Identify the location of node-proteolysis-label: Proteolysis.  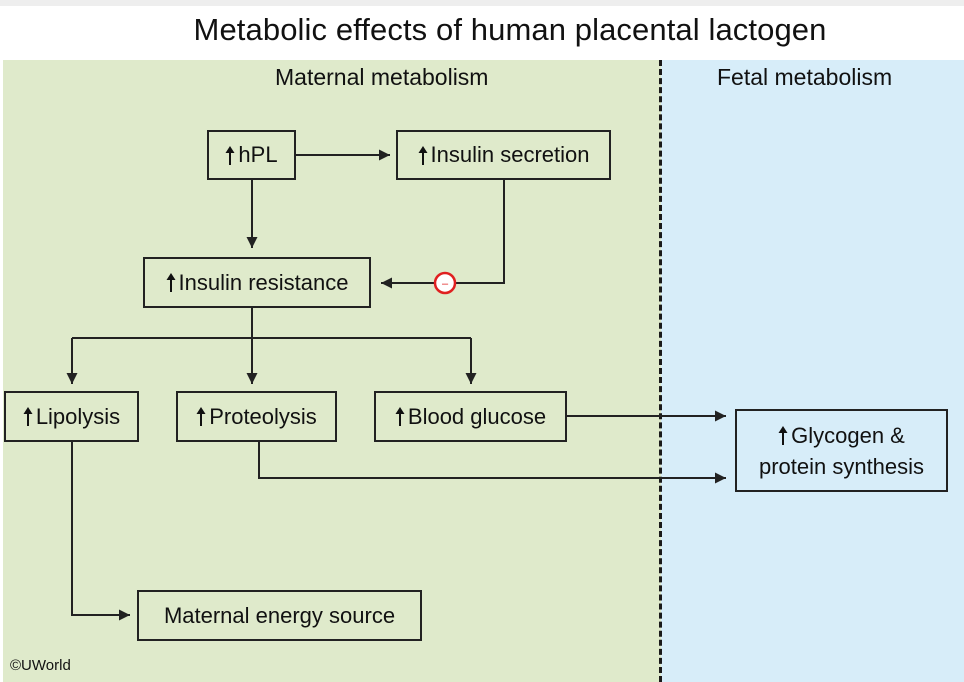
(263, 416).